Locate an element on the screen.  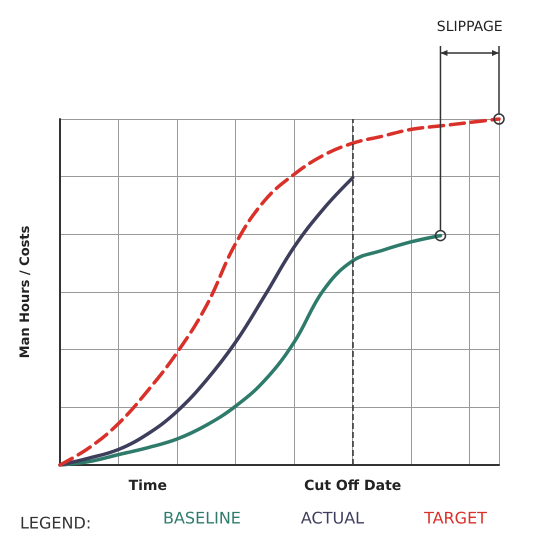
x-tick-label: Time is located at coordinates (148, 486).